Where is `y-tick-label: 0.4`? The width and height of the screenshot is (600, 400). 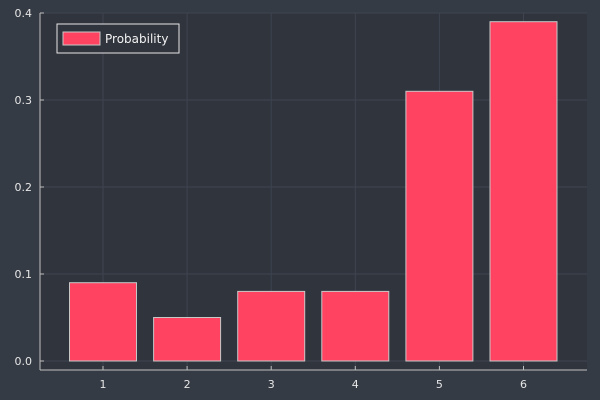
y-tick-label: 0.4 is located at coordinates (24, 13).